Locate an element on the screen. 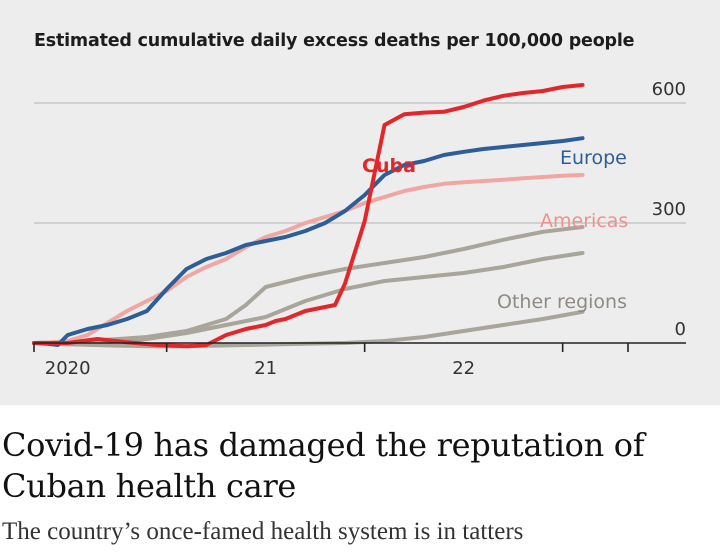  europe-label: Europe is located at coordinates (593, 158).